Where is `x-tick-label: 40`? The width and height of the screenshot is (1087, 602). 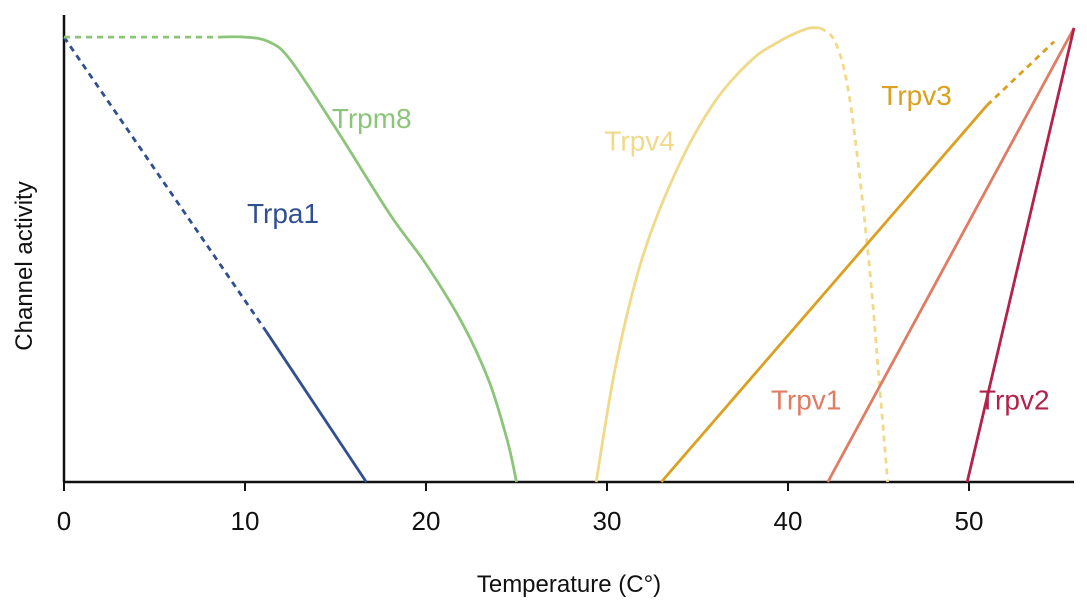 x-tick-label: 40 is located at coordinates (788, 521).